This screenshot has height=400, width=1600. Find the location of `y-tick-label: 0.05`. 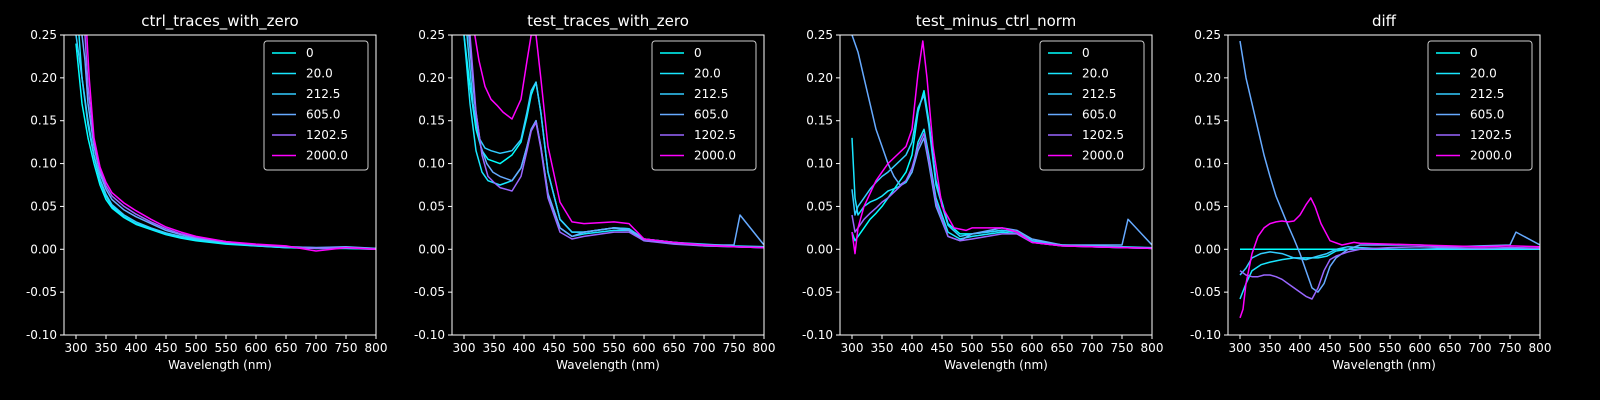

y-tick-label: 0.05 is located at coordinates (1207, 206).